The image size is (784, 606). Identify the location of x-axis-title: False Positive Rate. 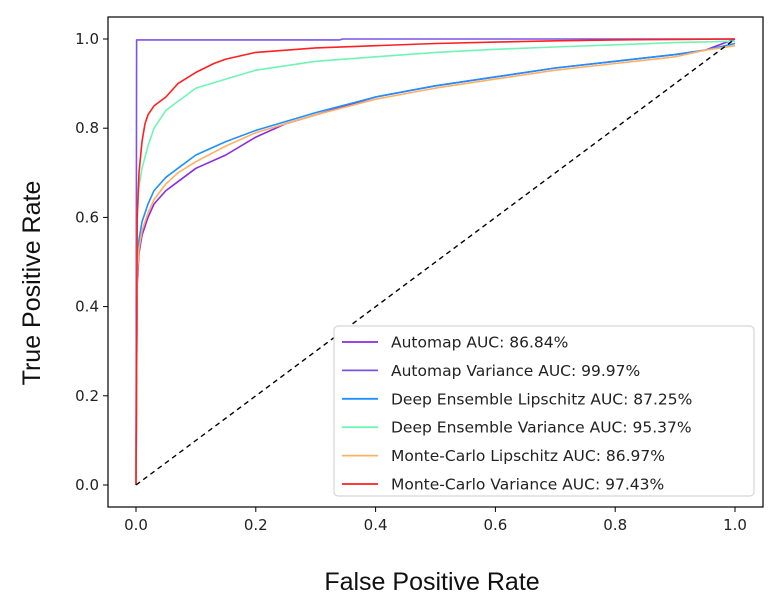
(431, 582).